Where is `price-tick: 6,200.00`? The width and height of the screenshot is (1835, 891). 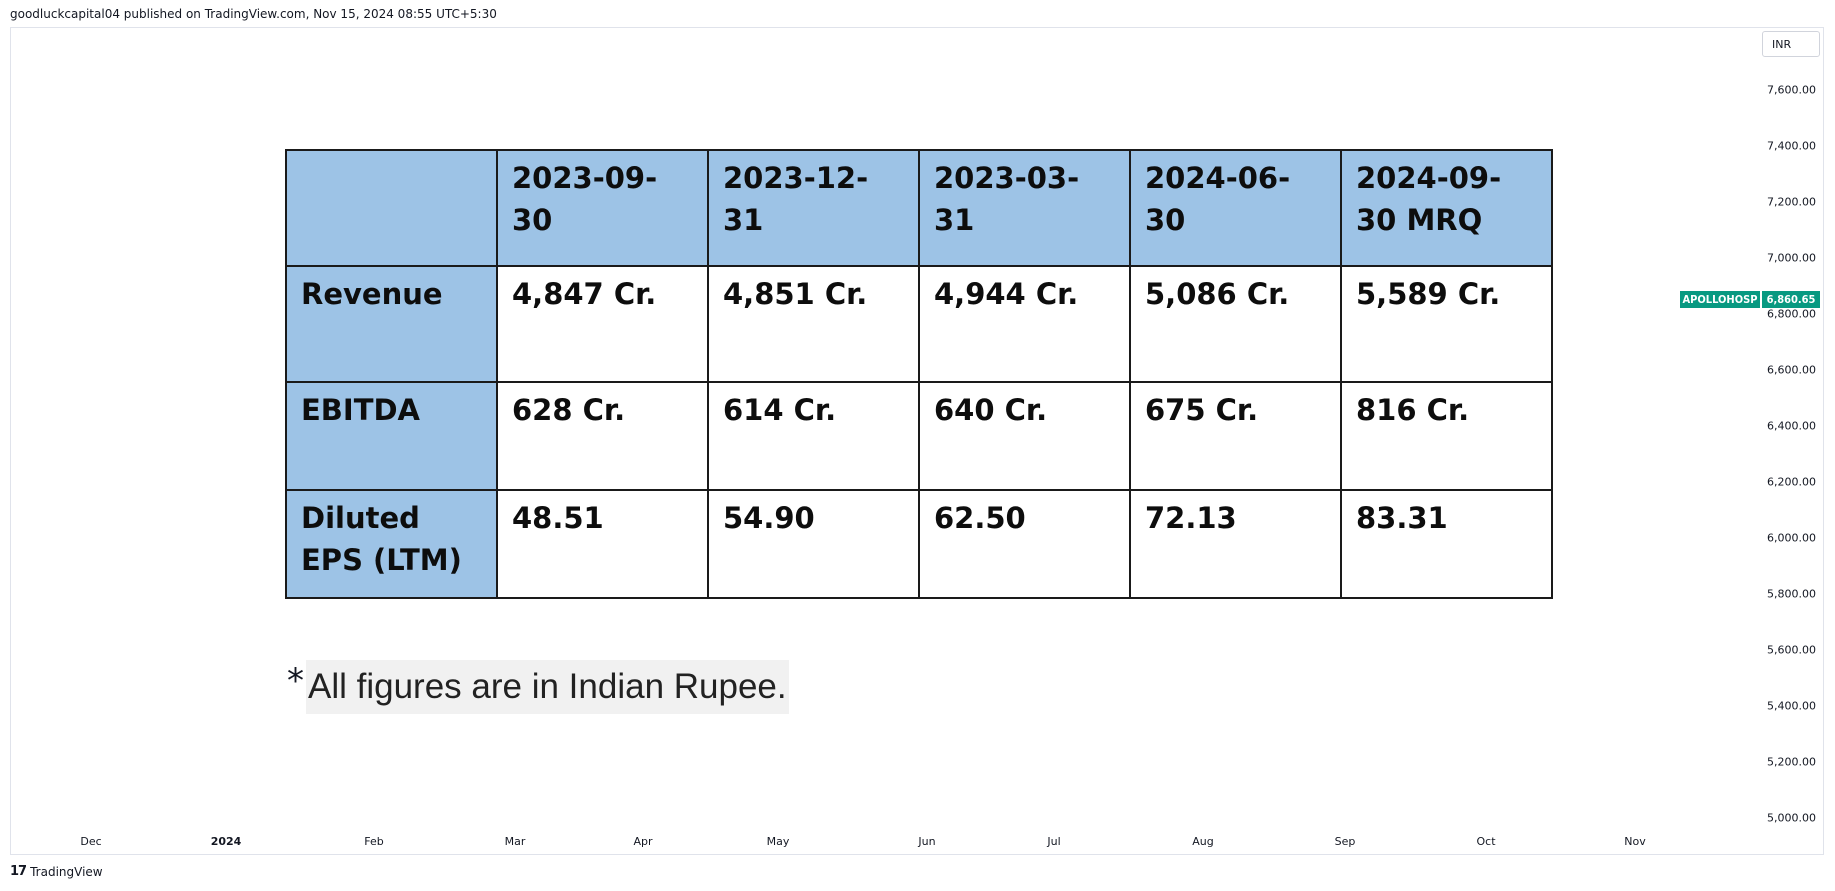
price-tick: 6,200.00 is located at coordinates (1791, 482).